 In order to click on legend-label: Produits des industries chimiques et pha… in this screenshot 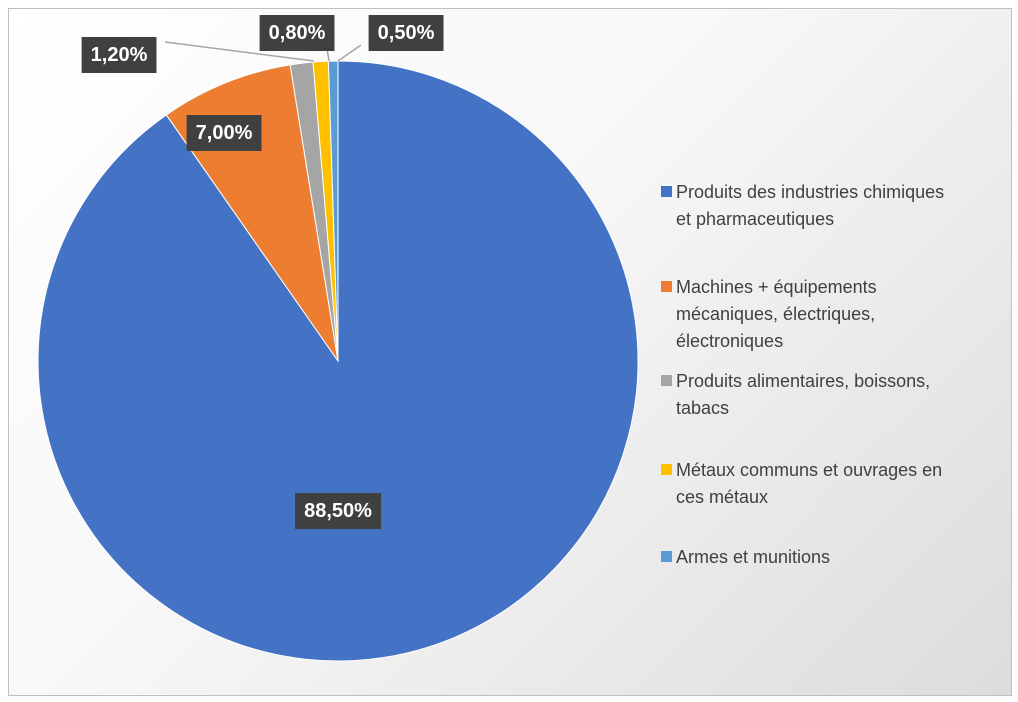, I will do `click(810, 205)`.